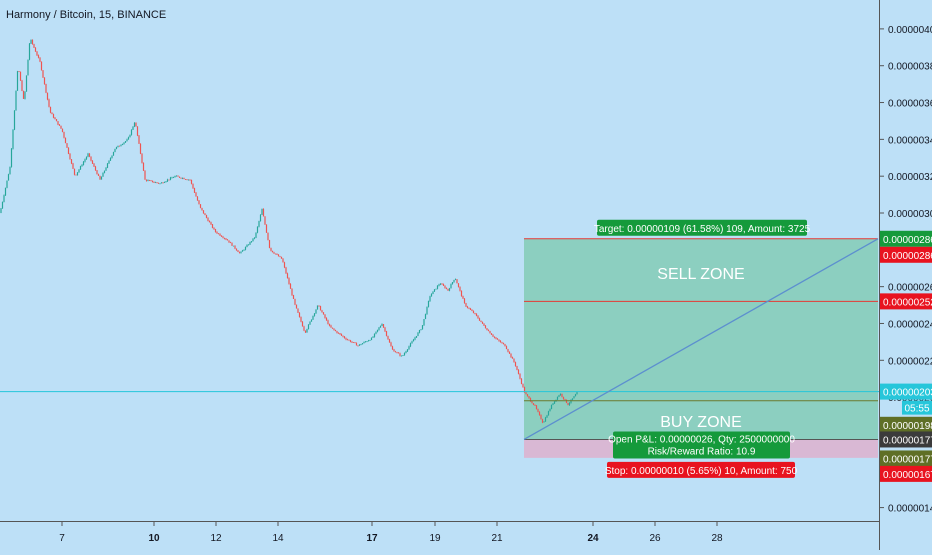  What do you see at coordinates (593, 538) in the screenshot?
I see `x-tick-label: 24` at bounding box center [593, 538].